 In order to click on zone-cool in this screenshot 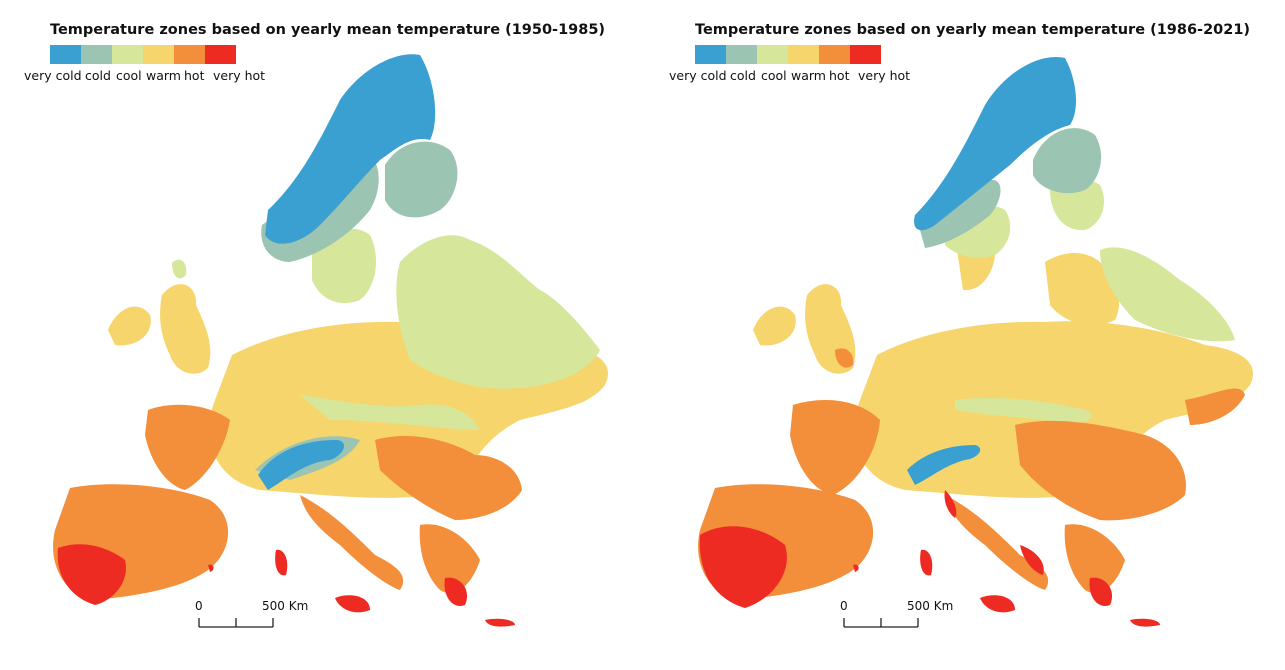, I will do `click(386, 329)`.